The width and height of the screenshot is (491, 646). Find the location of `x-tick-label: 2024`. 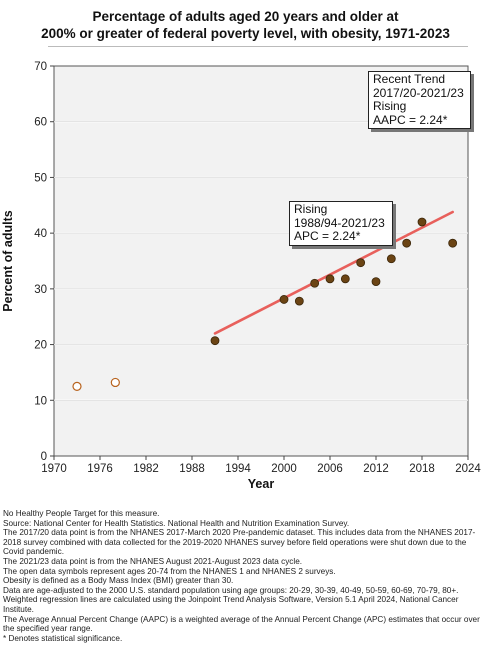

x-tick-label: 2024 is located at coordinates (468, 469).